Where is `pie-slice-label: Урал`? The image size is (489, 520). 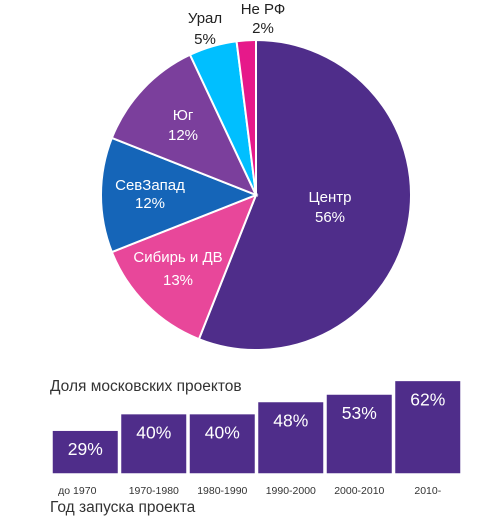 pie-slice-label: Урал is located at coordinates (205, 18).